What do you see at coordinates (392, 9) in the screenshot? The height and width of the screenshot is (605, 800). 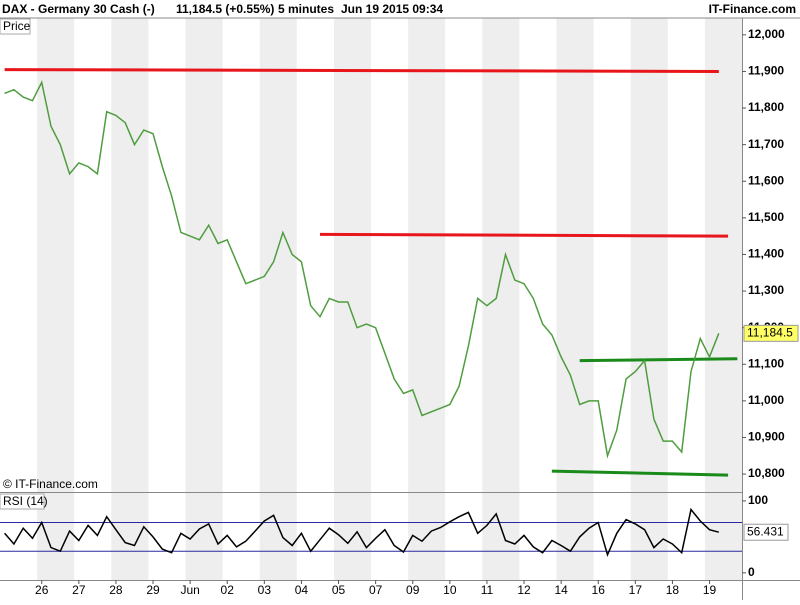 I see `datetime: Jun 19 2015 09:34` at bounding box center [392, 9].